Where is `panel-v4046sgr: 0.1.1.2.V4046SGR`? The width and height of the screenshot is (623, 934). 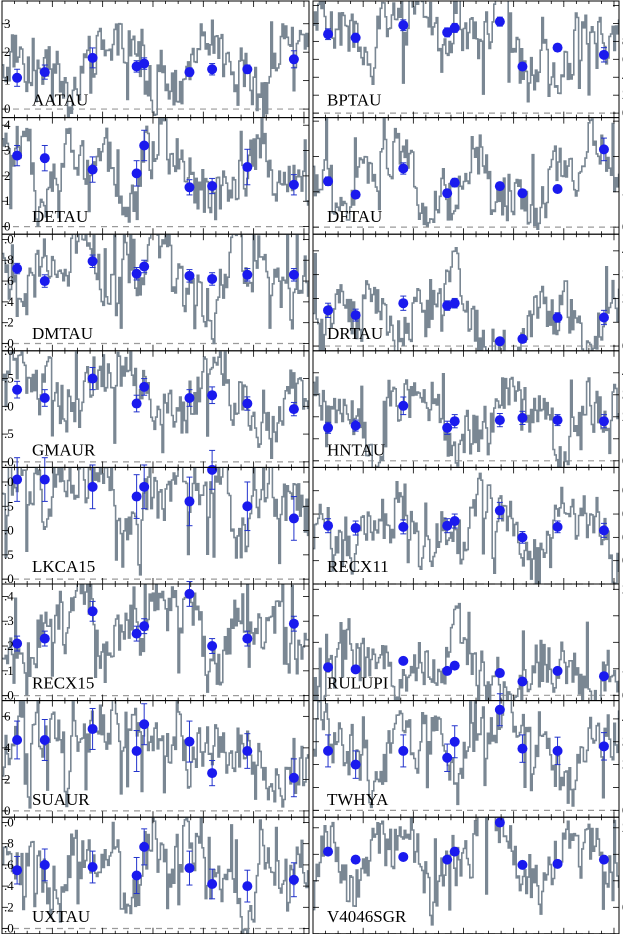 panel-v4046sgr: 0.1.1.2.V4046SGR is located at coordinates (467, 875).